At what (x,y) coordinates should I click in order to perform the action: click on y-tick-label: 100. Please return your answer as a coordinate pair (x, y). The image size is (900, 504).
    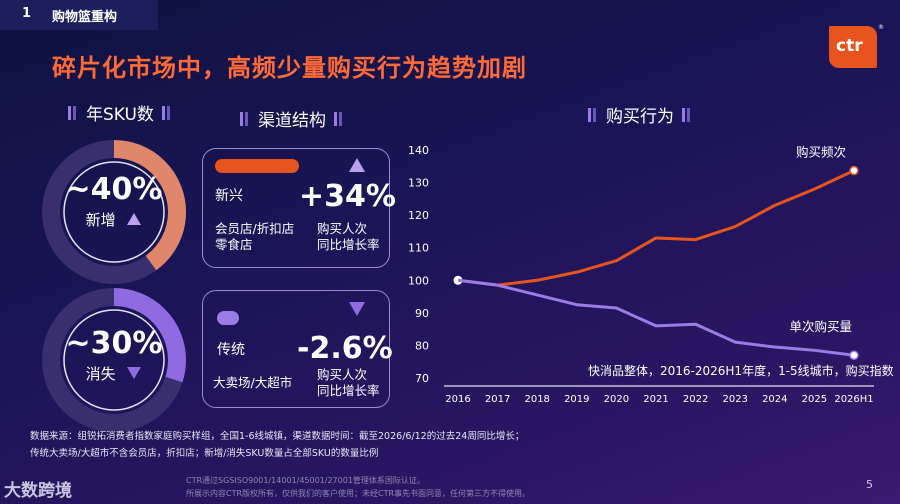
    Looking at the image, I should click on (418, 280).